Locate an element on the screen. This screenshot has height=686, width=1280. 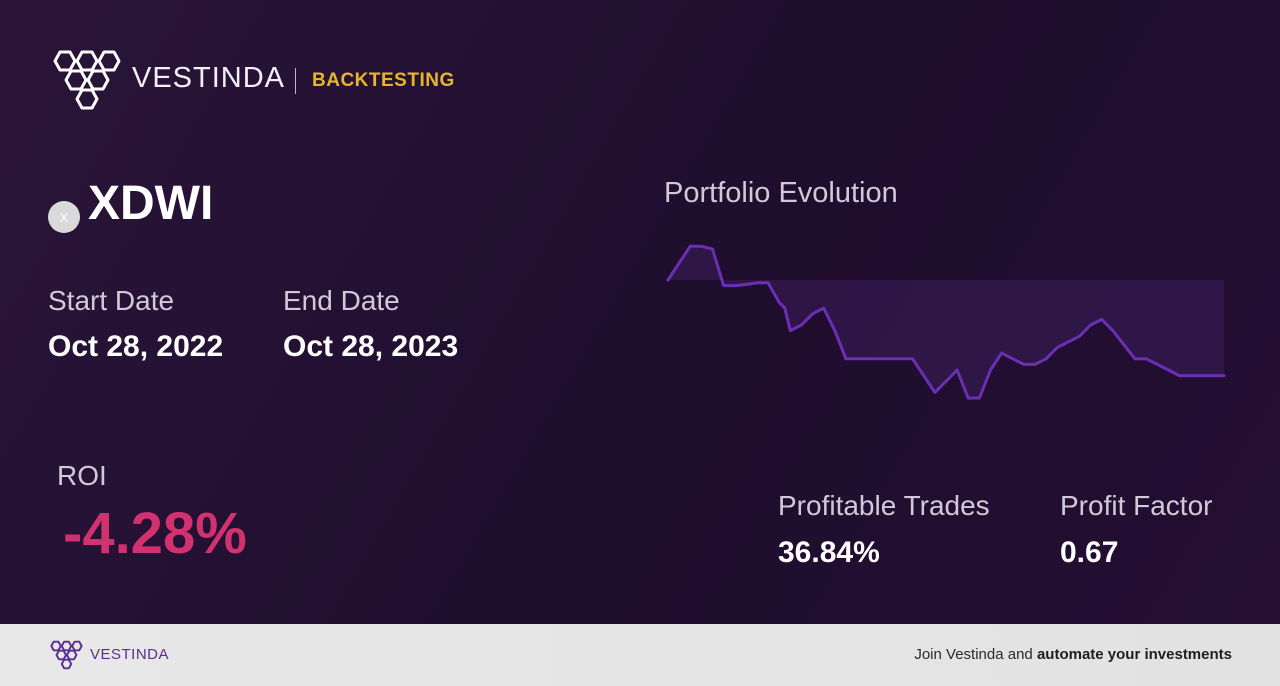
footer-bar is located at coordinates (640, 655).